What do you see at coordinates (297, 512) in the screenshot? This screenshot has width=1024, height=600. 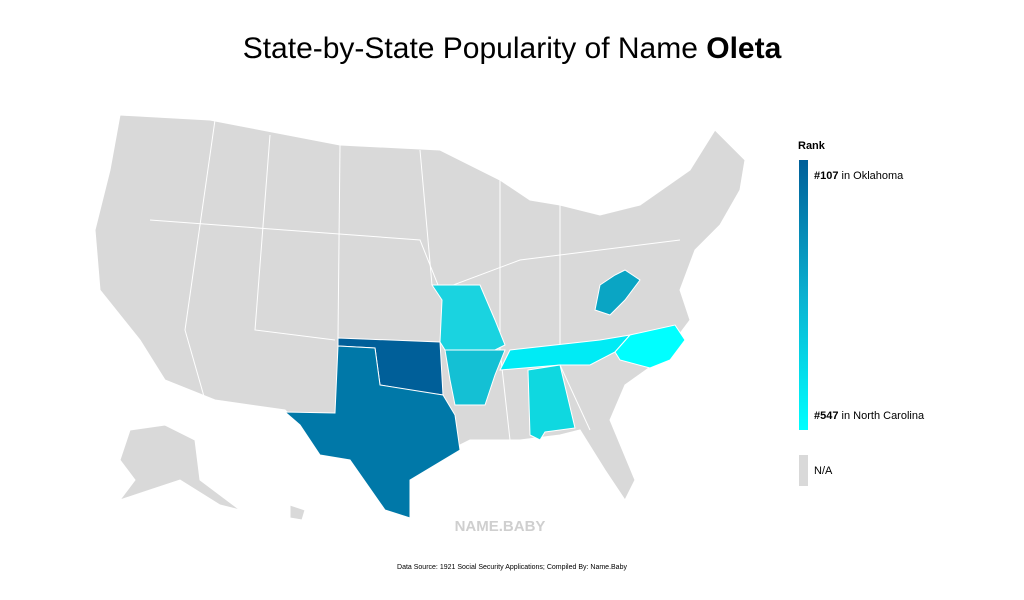 I see `state-hawaii` at bounding box center [297, 512].